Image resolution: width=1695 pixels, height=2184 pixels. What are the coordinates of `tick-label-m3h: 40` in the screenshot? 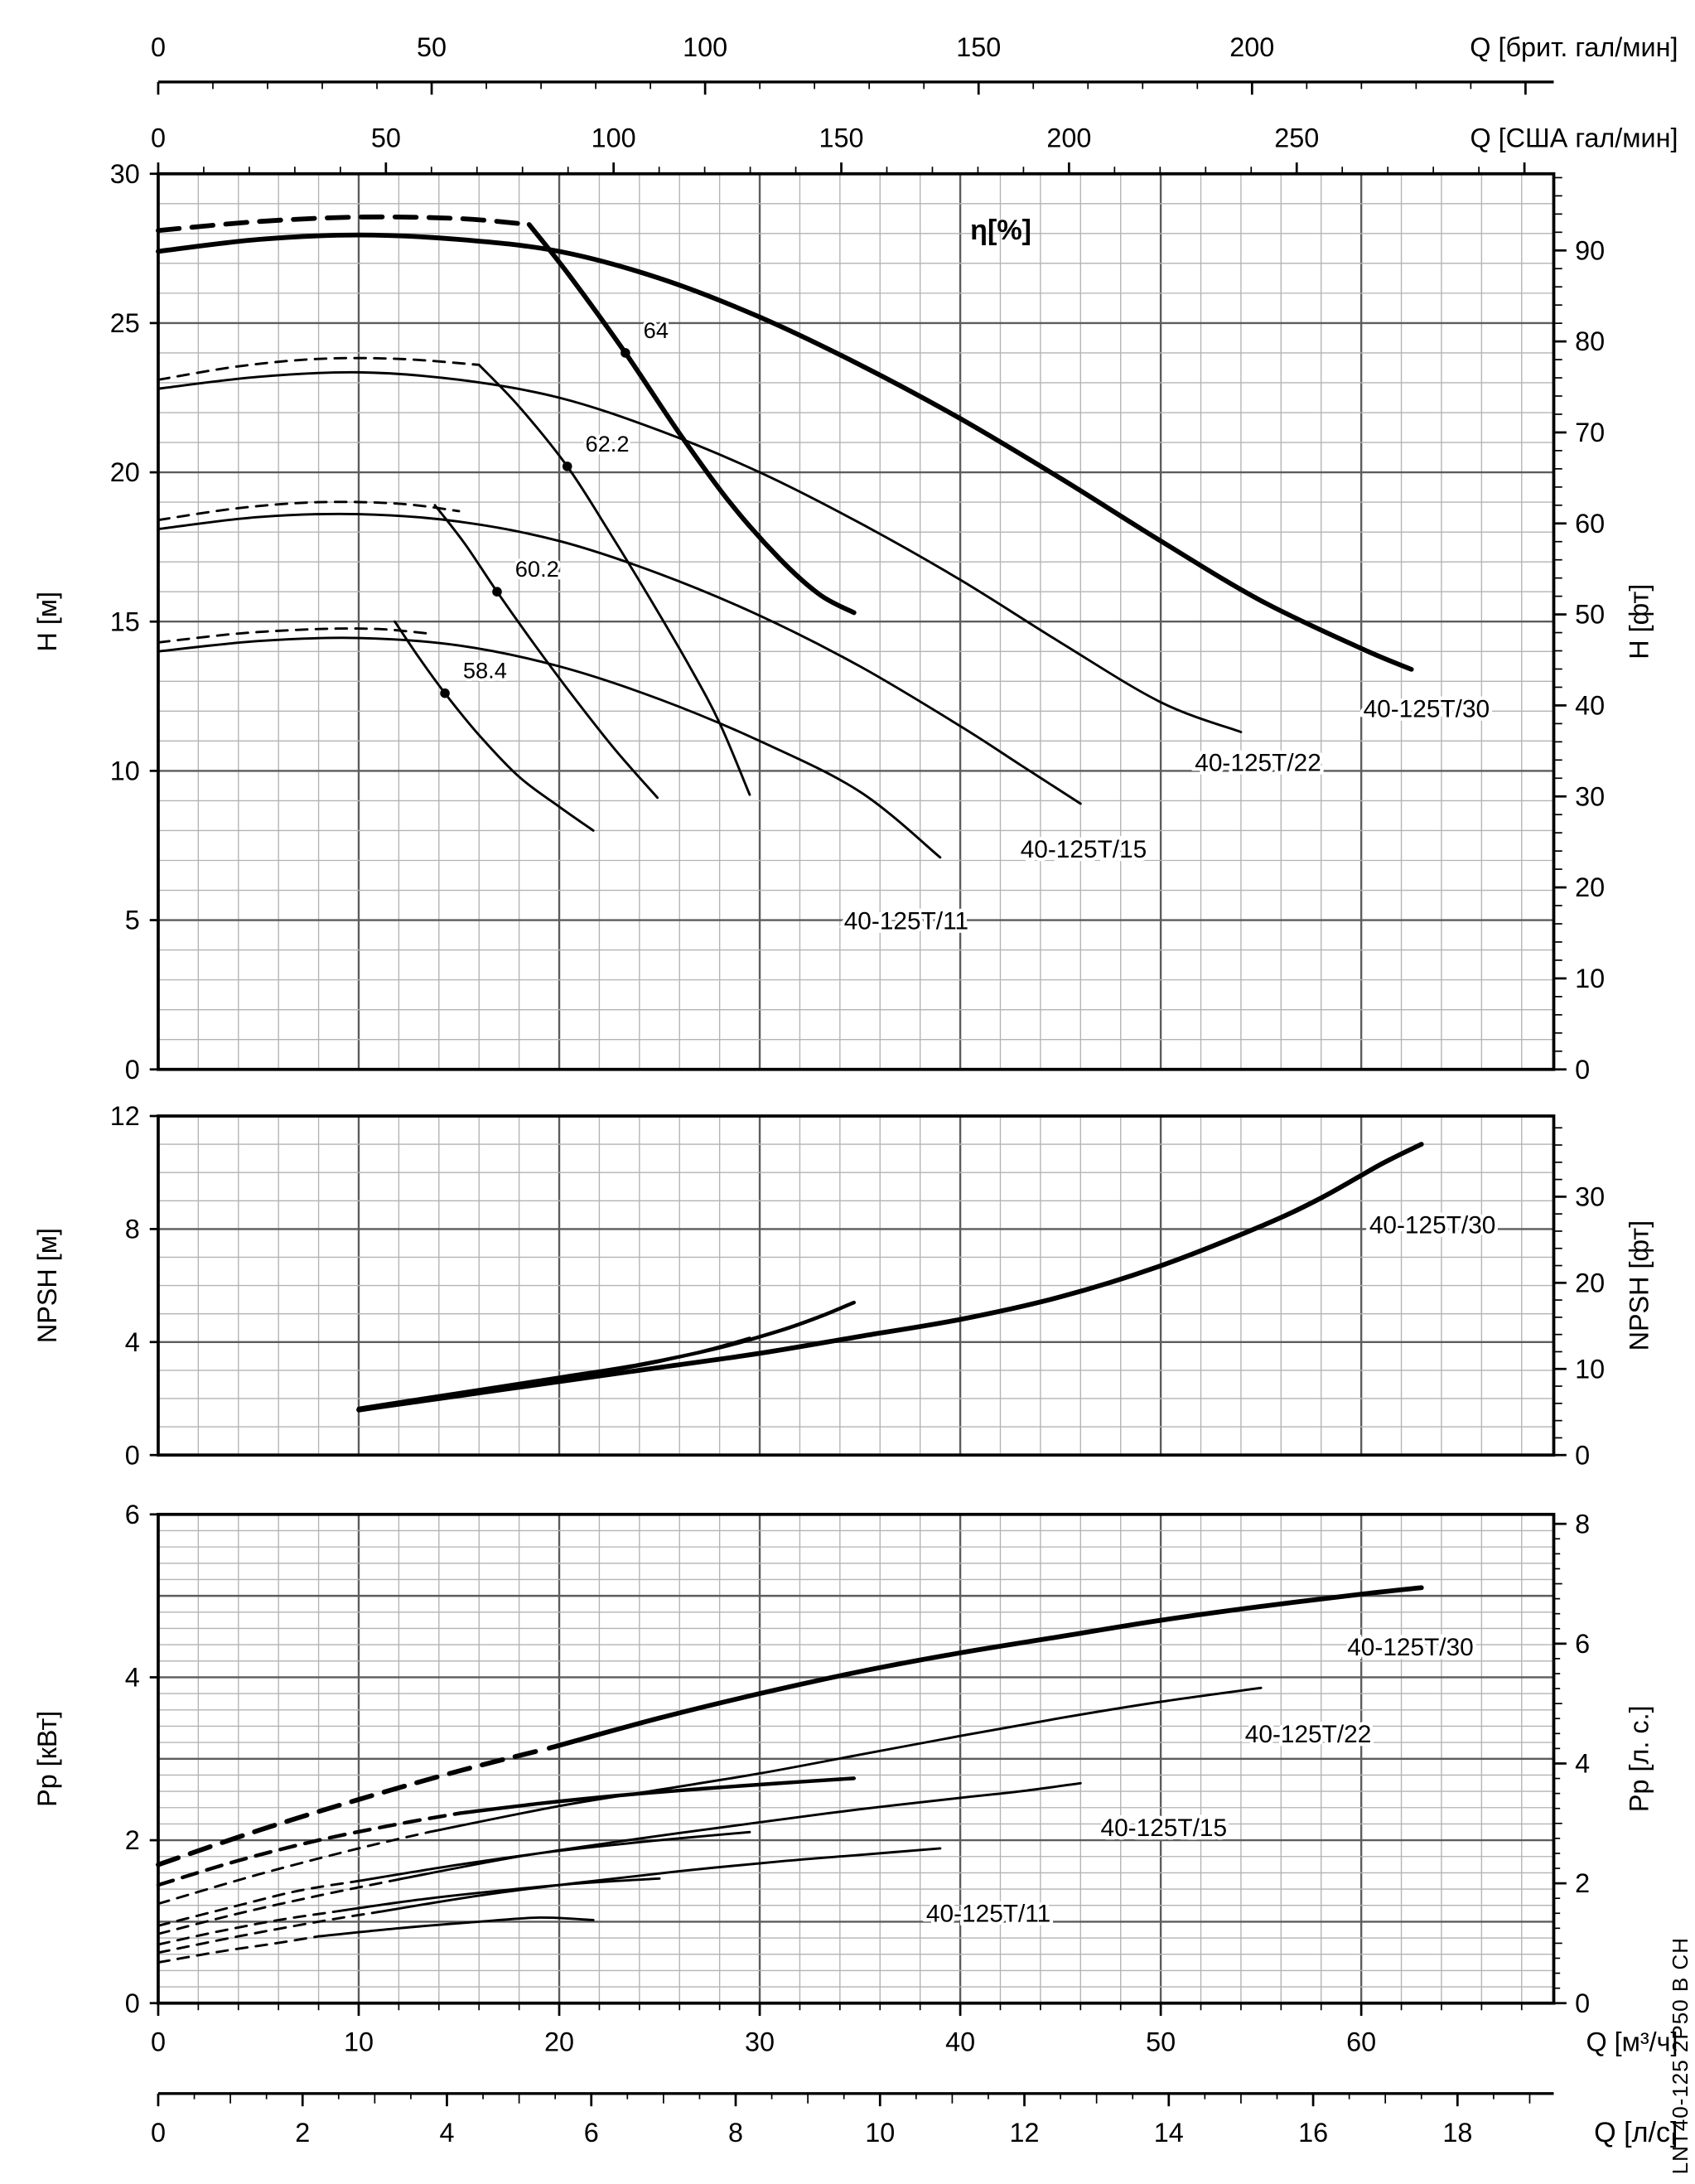 It's located at (960, 2042).